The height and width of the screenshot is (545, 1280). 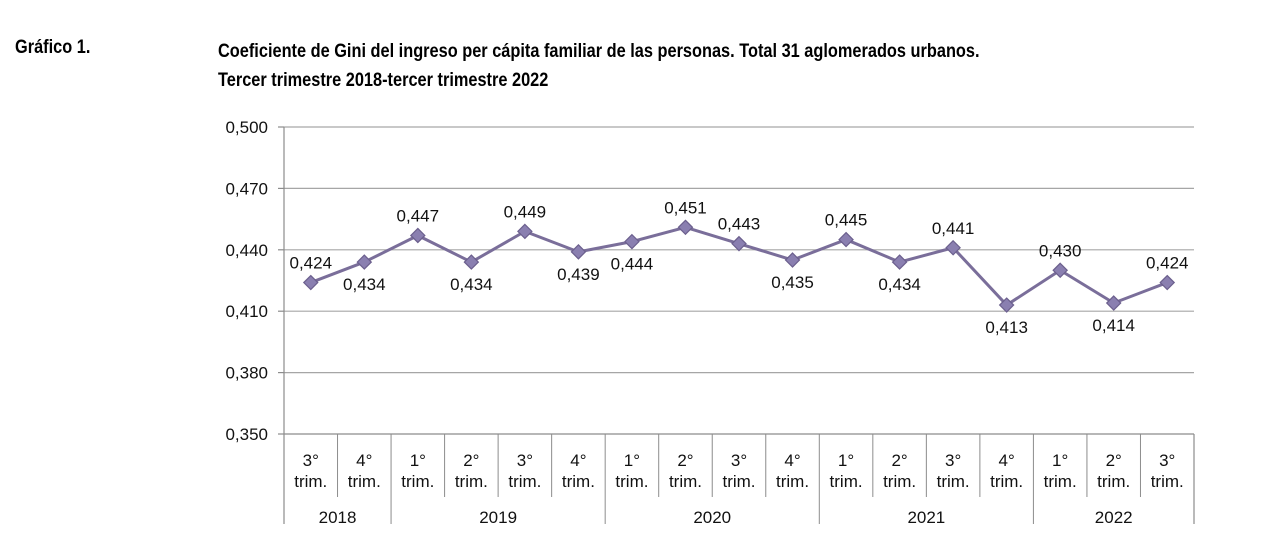 I want to click on year-label: 2021, so click(x=926, y=517).